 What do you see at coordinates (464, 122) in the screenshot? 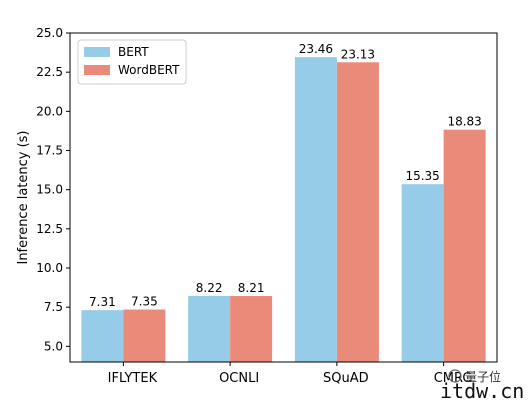
I see `data-label: 18.83` at bounding box center [464, 122].